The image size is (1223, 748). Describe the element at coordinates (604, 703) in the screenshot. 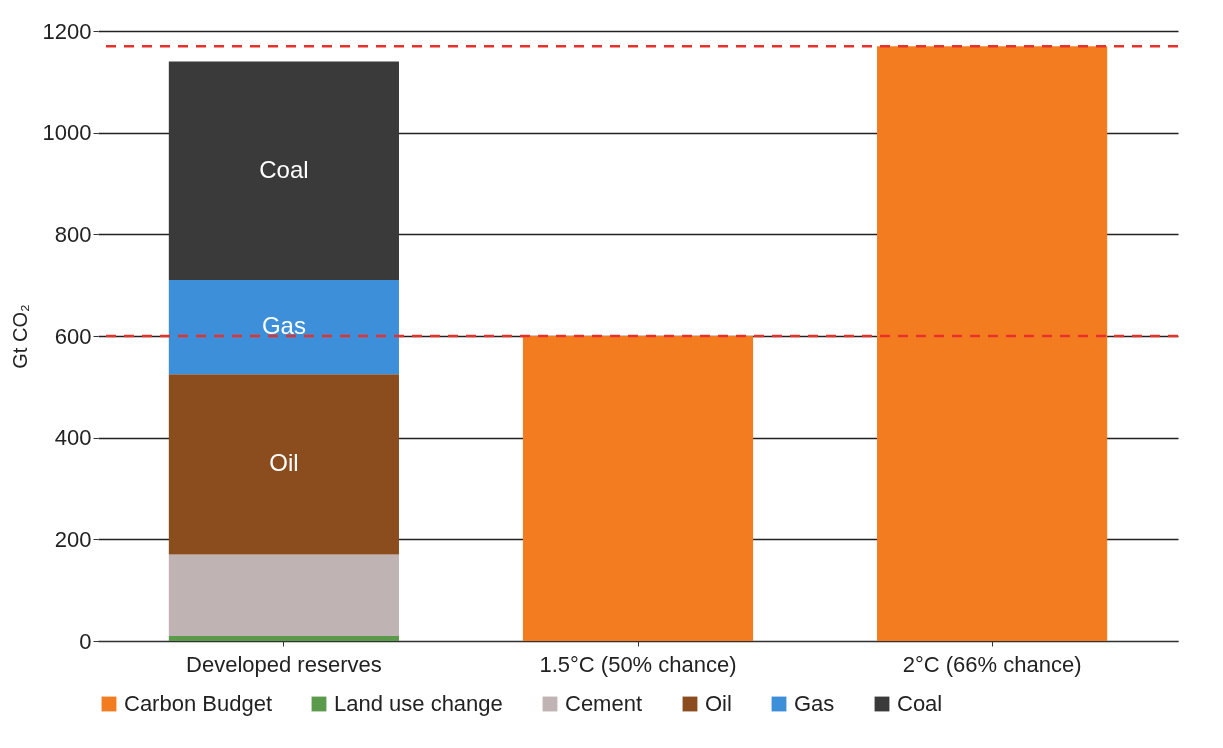

I see `legend-label: Cement` at that location.